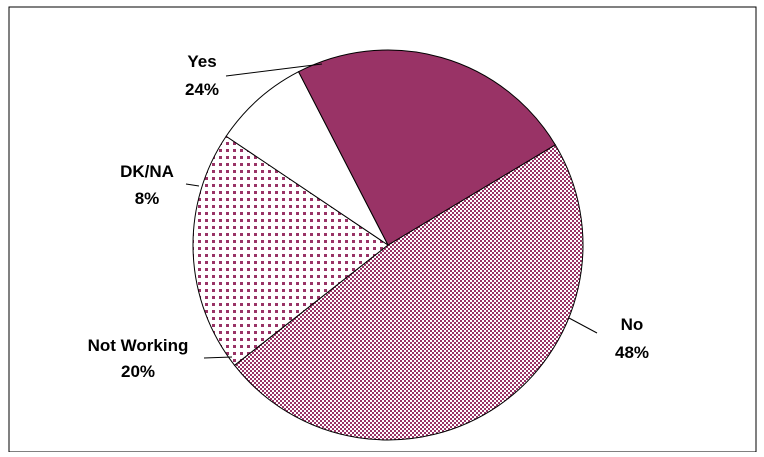 Image resolution: width=764 pixels, height=457 pixels. What do you see at coordinates (192, 185) in the screenshot?
I see `leader-line-dkna` at bounding box center [192, 185].